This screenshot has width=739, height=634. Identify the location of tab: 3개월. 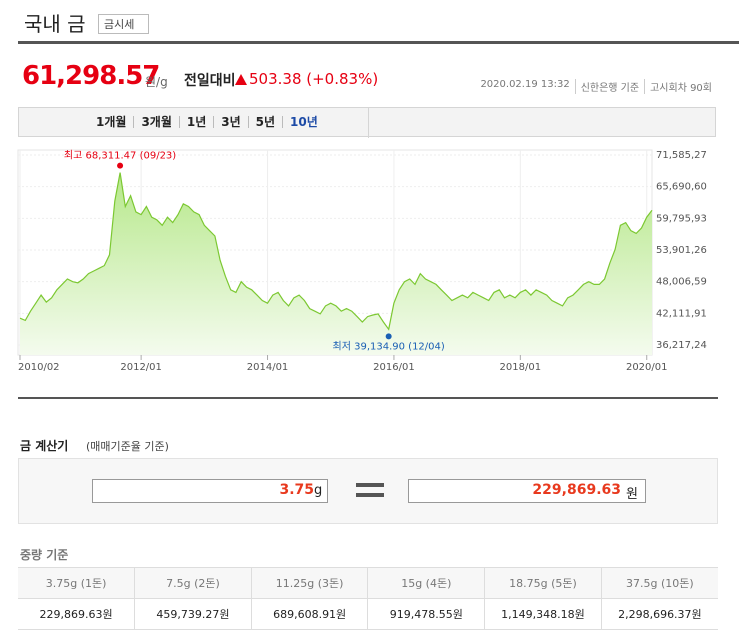
(155, 122).